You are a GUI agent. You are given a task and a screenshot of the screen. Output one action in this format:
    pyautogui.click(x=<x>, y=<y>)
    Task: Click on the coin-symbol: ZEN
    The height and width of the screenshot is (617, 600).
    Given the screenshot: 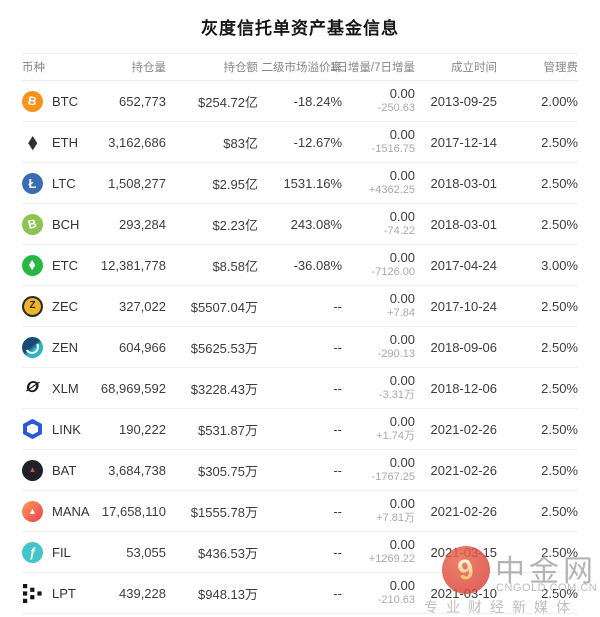 What is the action you would take?
    pyautogui.click(x=65, y=347)
    